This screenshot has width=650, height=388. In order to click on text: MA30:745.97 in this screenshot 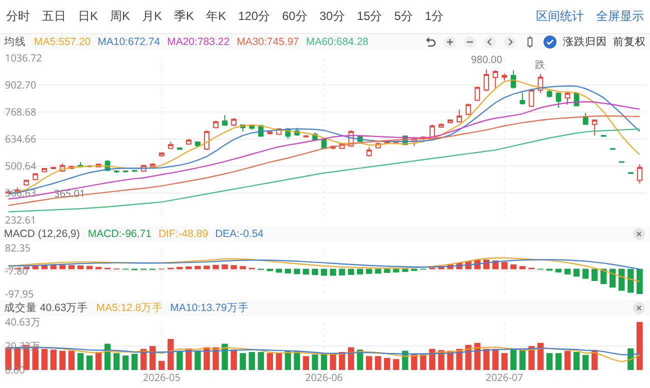, I will do `click(268, 42)`.